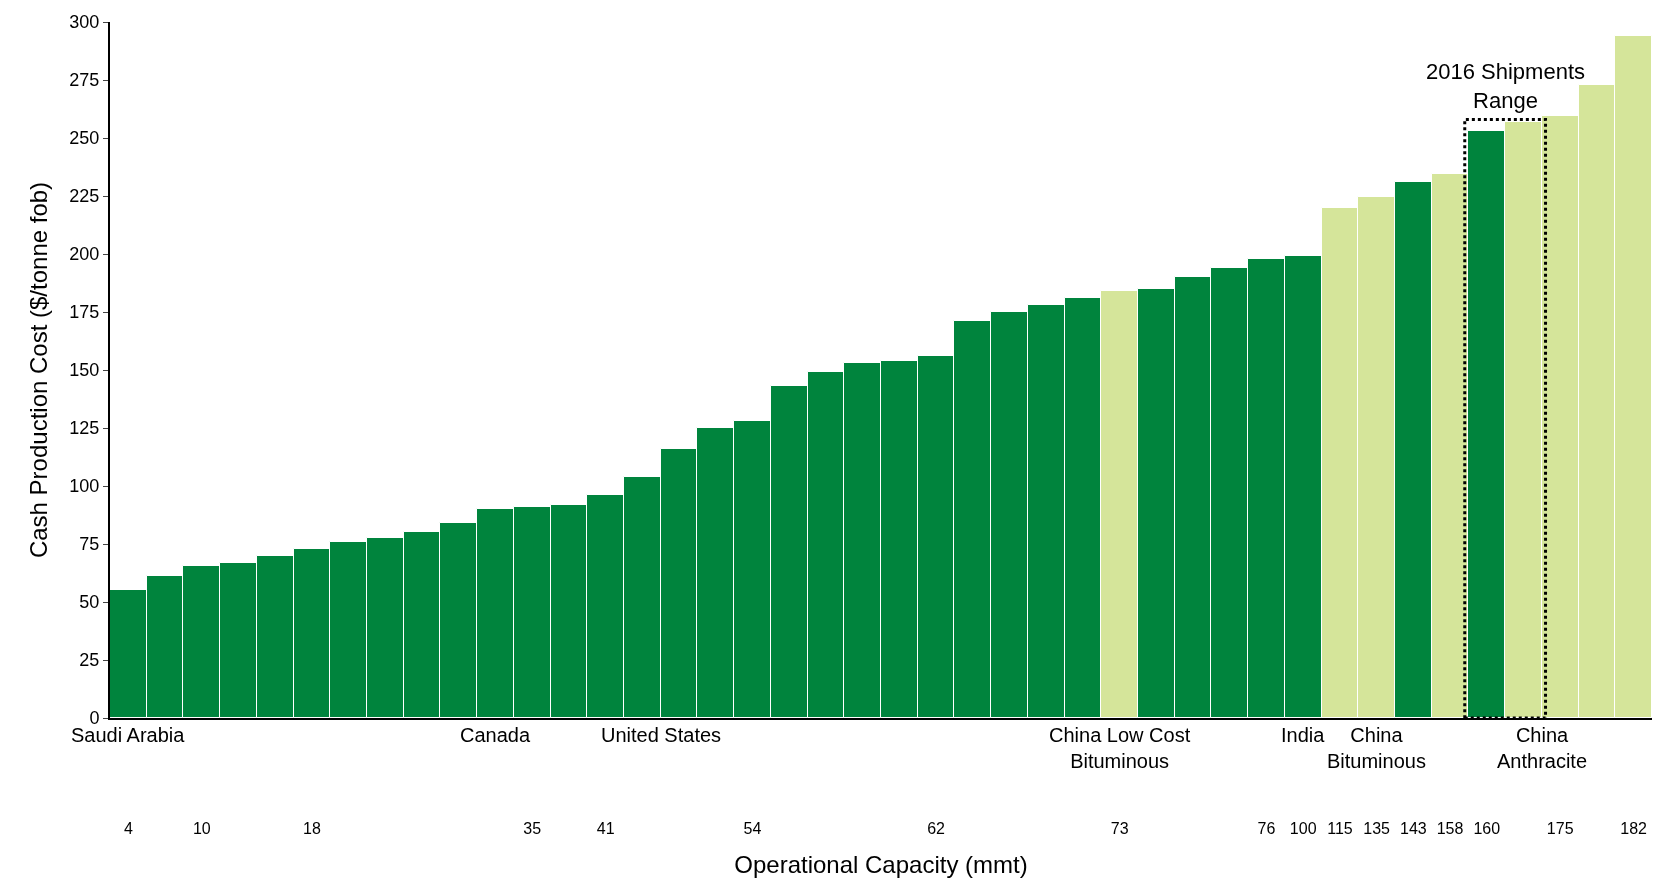 This screenshot has width=1672, height=886. I want to click on y-axis-title: Cash Production Cost ($/tonne fob), so click(38, 370).